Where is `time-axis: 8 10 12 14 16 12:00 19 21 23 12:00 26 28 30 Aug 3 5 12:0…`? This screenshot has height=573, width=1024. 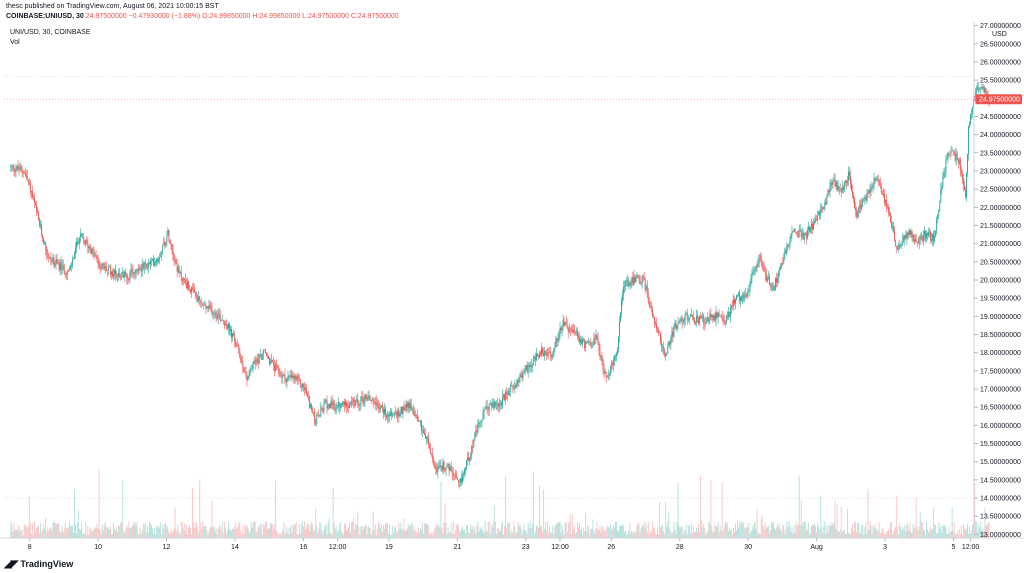 time-axis: 8 10 12 14 16 12:00 19 21 23 12:00 26 28 30 Aug 3 5 12:0… is located at coordinates (512, 544).